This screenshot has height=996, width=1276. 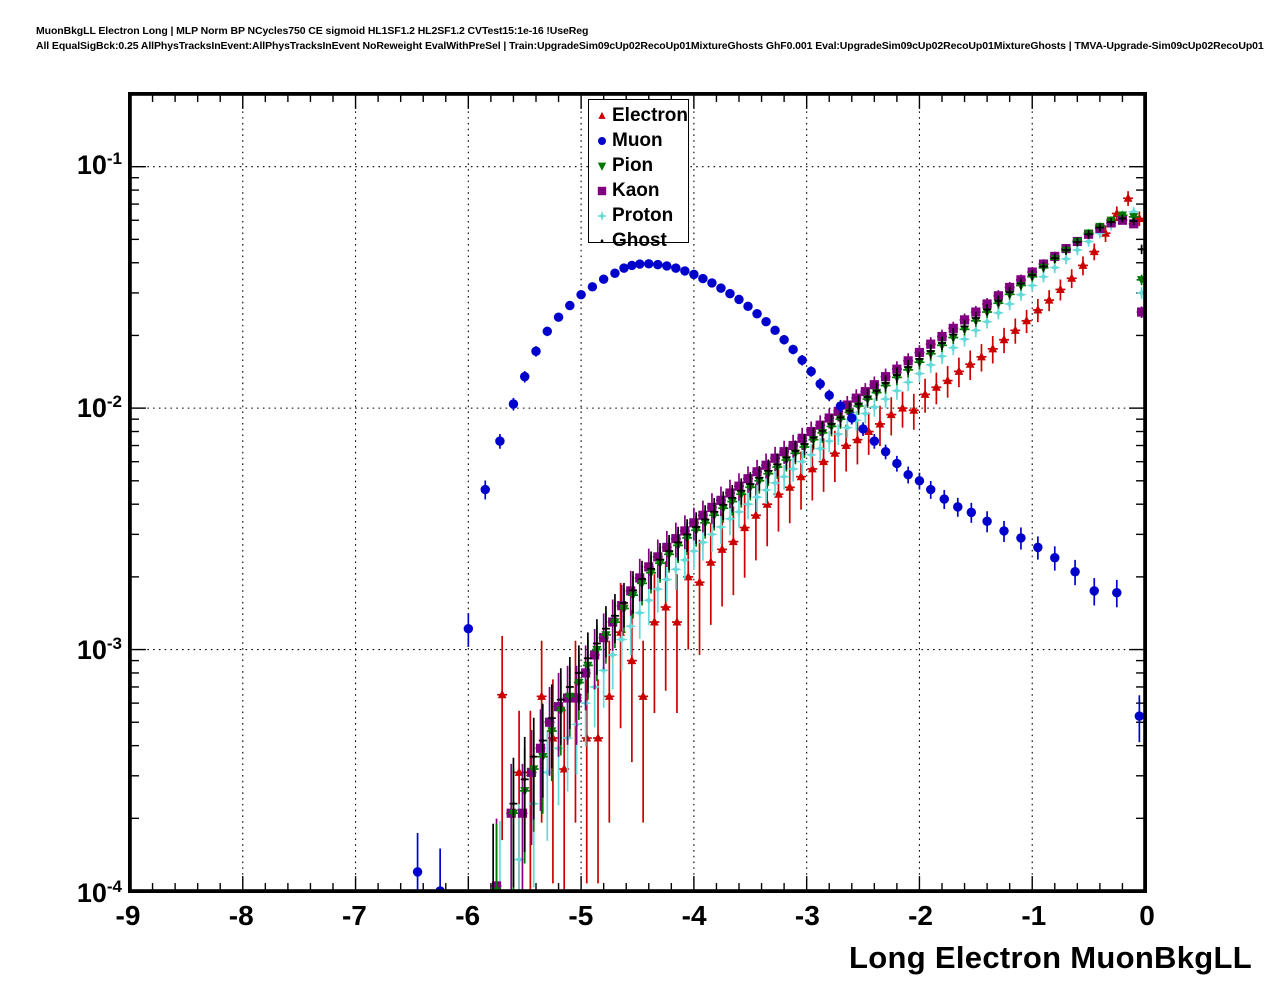 What do you see at coordinates (602, 215) in the screenshot?
I see `legend-marker` at bounding box center [602, 215].